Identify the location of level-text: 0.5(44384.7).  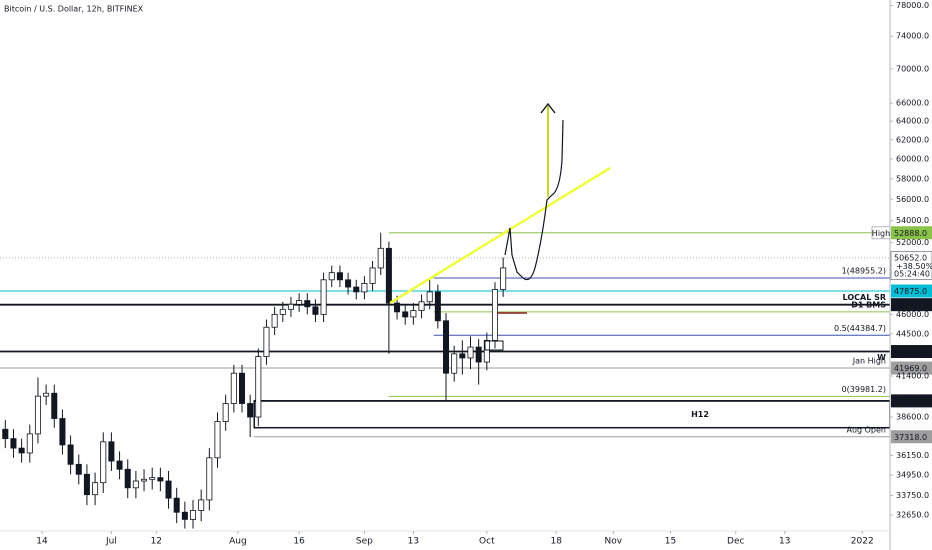
(860, 328).